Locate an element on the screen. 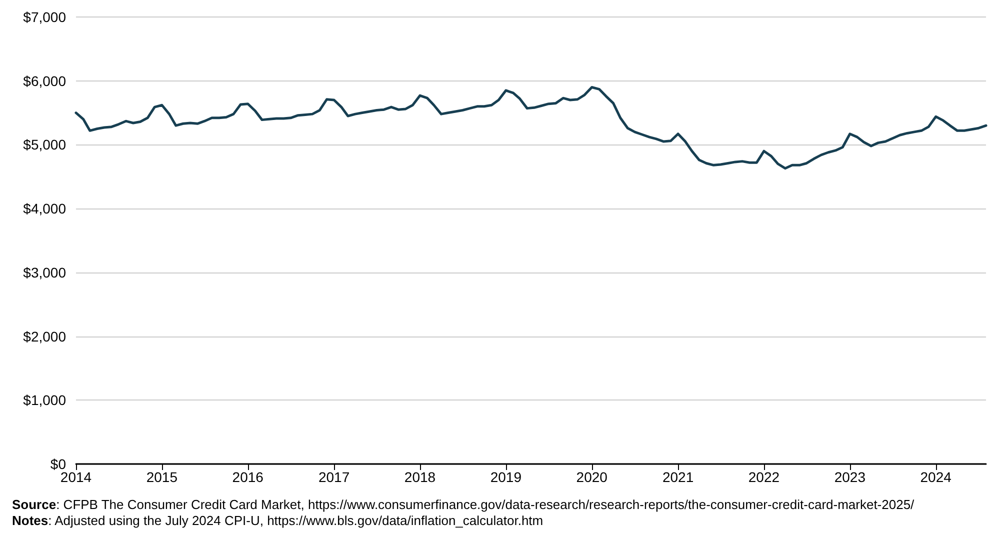 The height and width of the screenshot is (552, 1000). x-tick-label: 2024 is located at coordinates (936, 477).